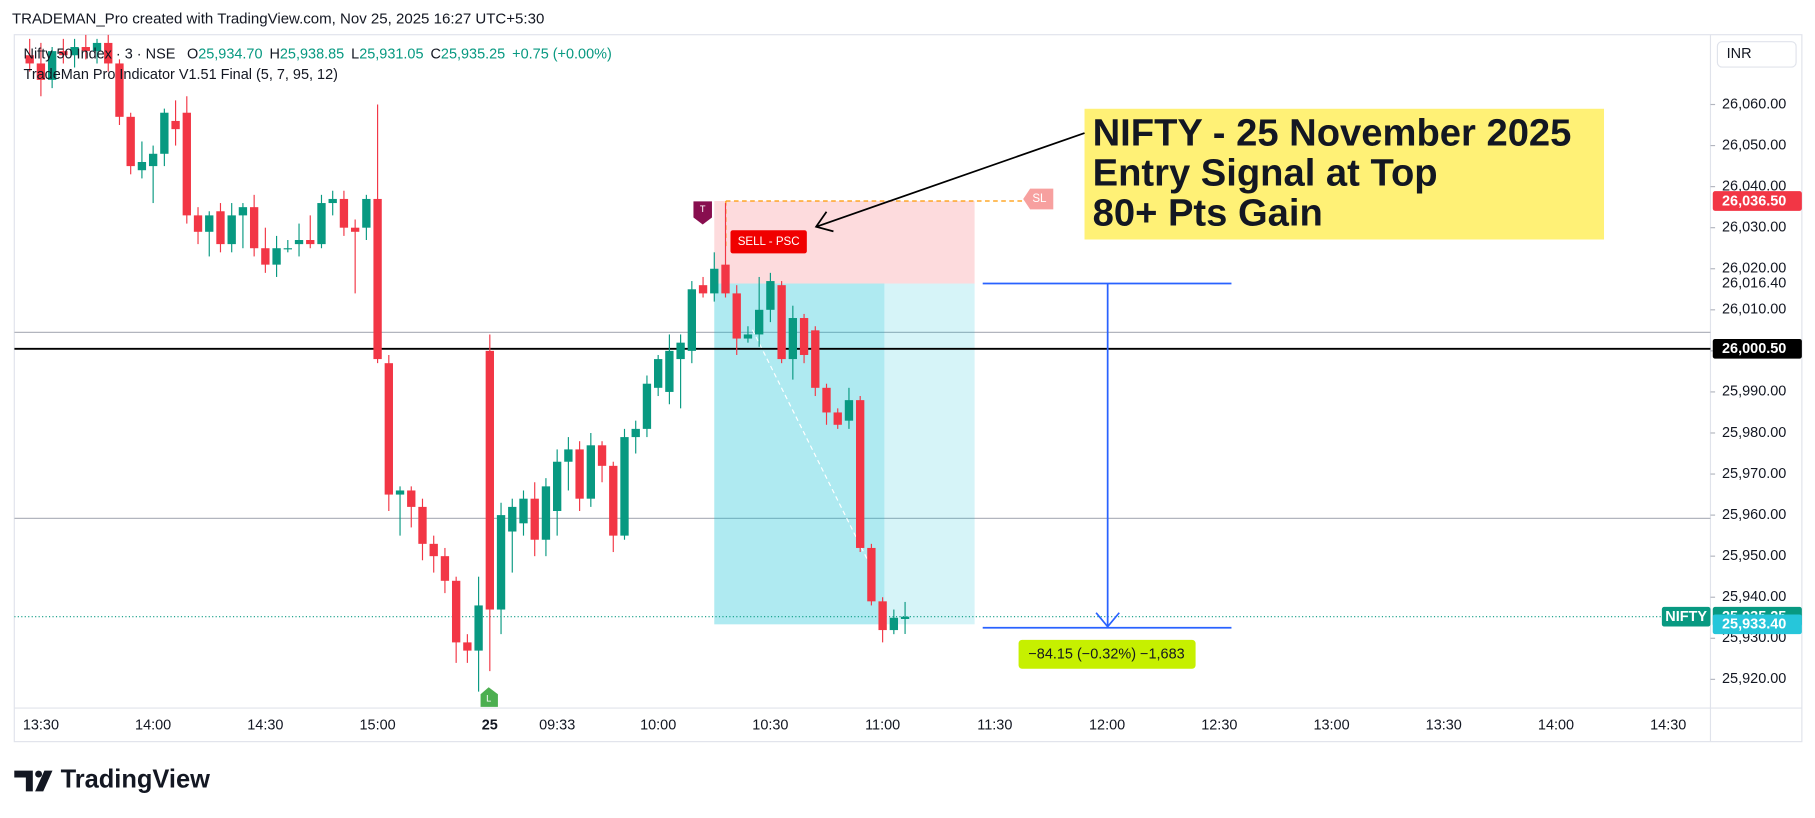 The image size is (1815, 818). Describe the element at coordinates (1265, 172) in the screenshot. I see `annotation-line: Entry Signal at Top` at that location.